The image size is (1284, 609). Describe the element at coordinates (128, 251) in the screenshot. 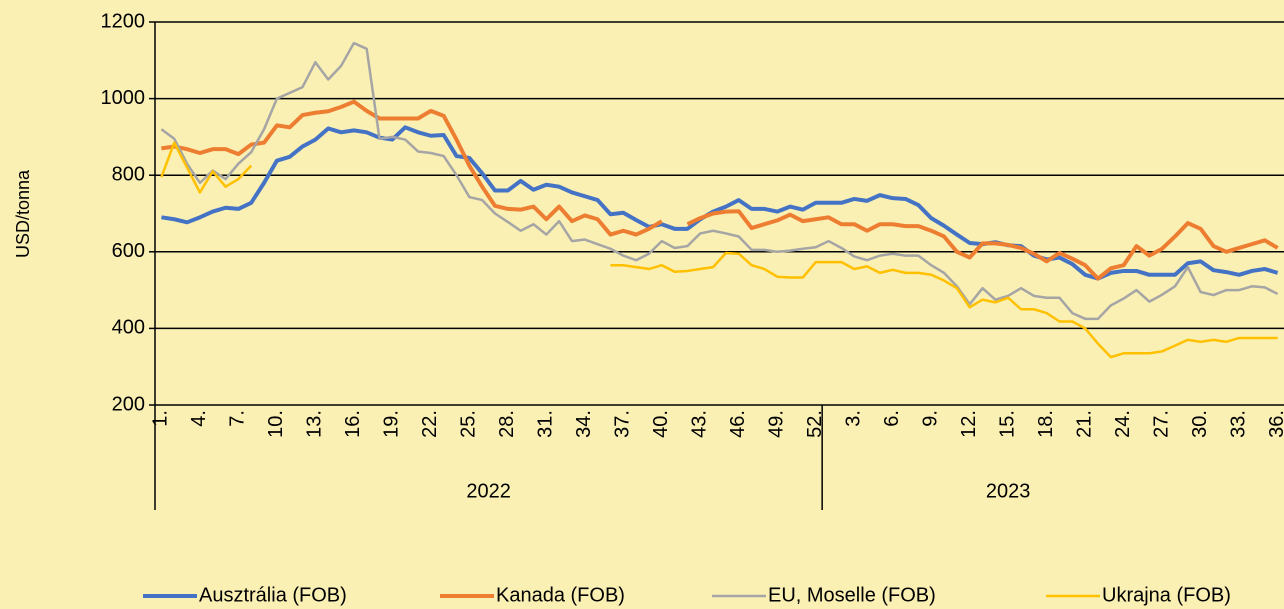

I see `y-tick-label: 600` at that location.